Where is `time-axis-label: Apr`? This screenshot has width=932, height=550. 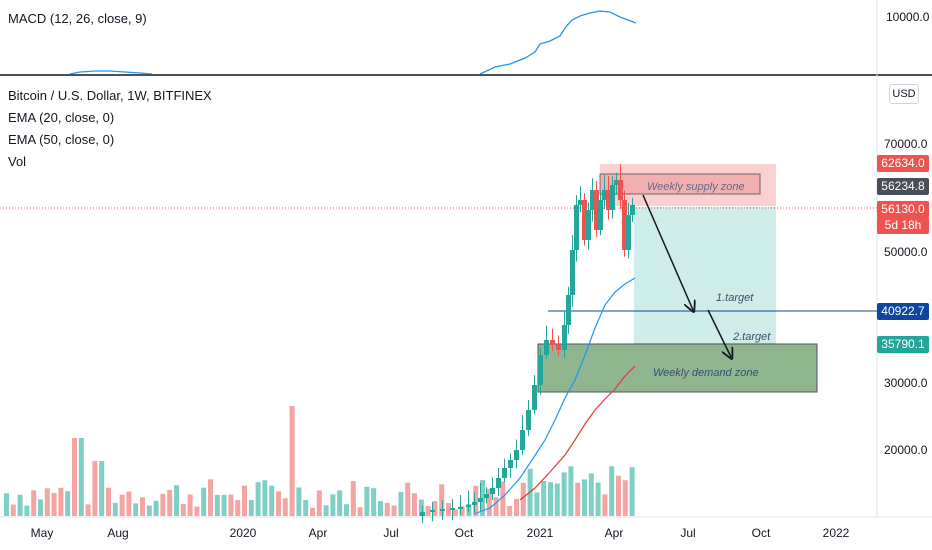 time-axis-label: Apr is located at coordinates (614, 533).